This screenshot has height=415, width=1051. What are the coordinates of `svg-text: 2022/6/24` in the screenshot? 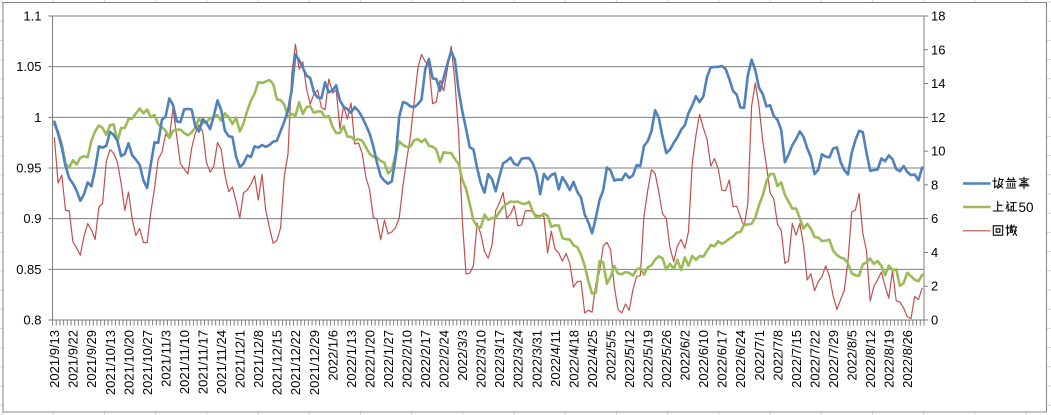 It's located at (740, 359).